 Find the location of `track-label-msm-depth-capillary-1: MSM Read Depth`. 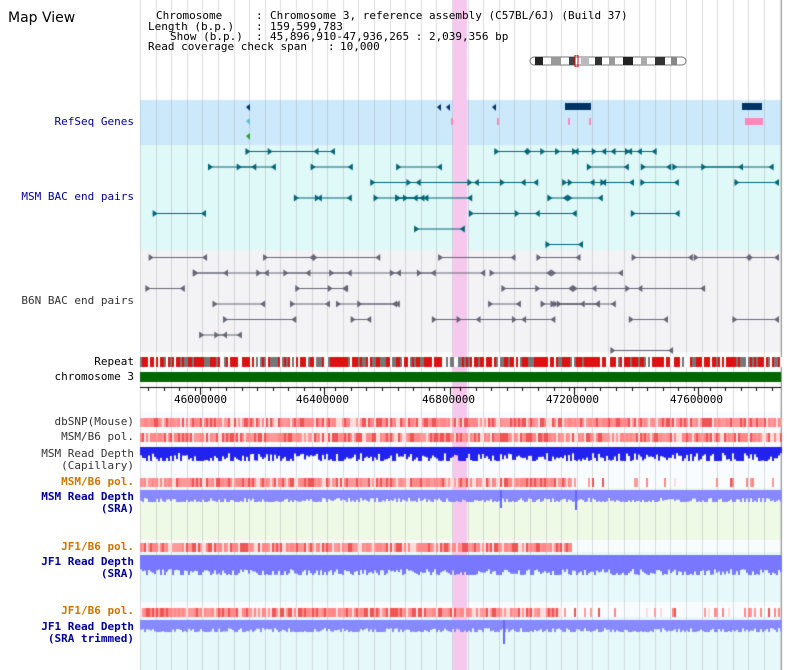

track-label-msm-depth-capillary-1: MSM Read Depth is located at coordinates (87, 453).